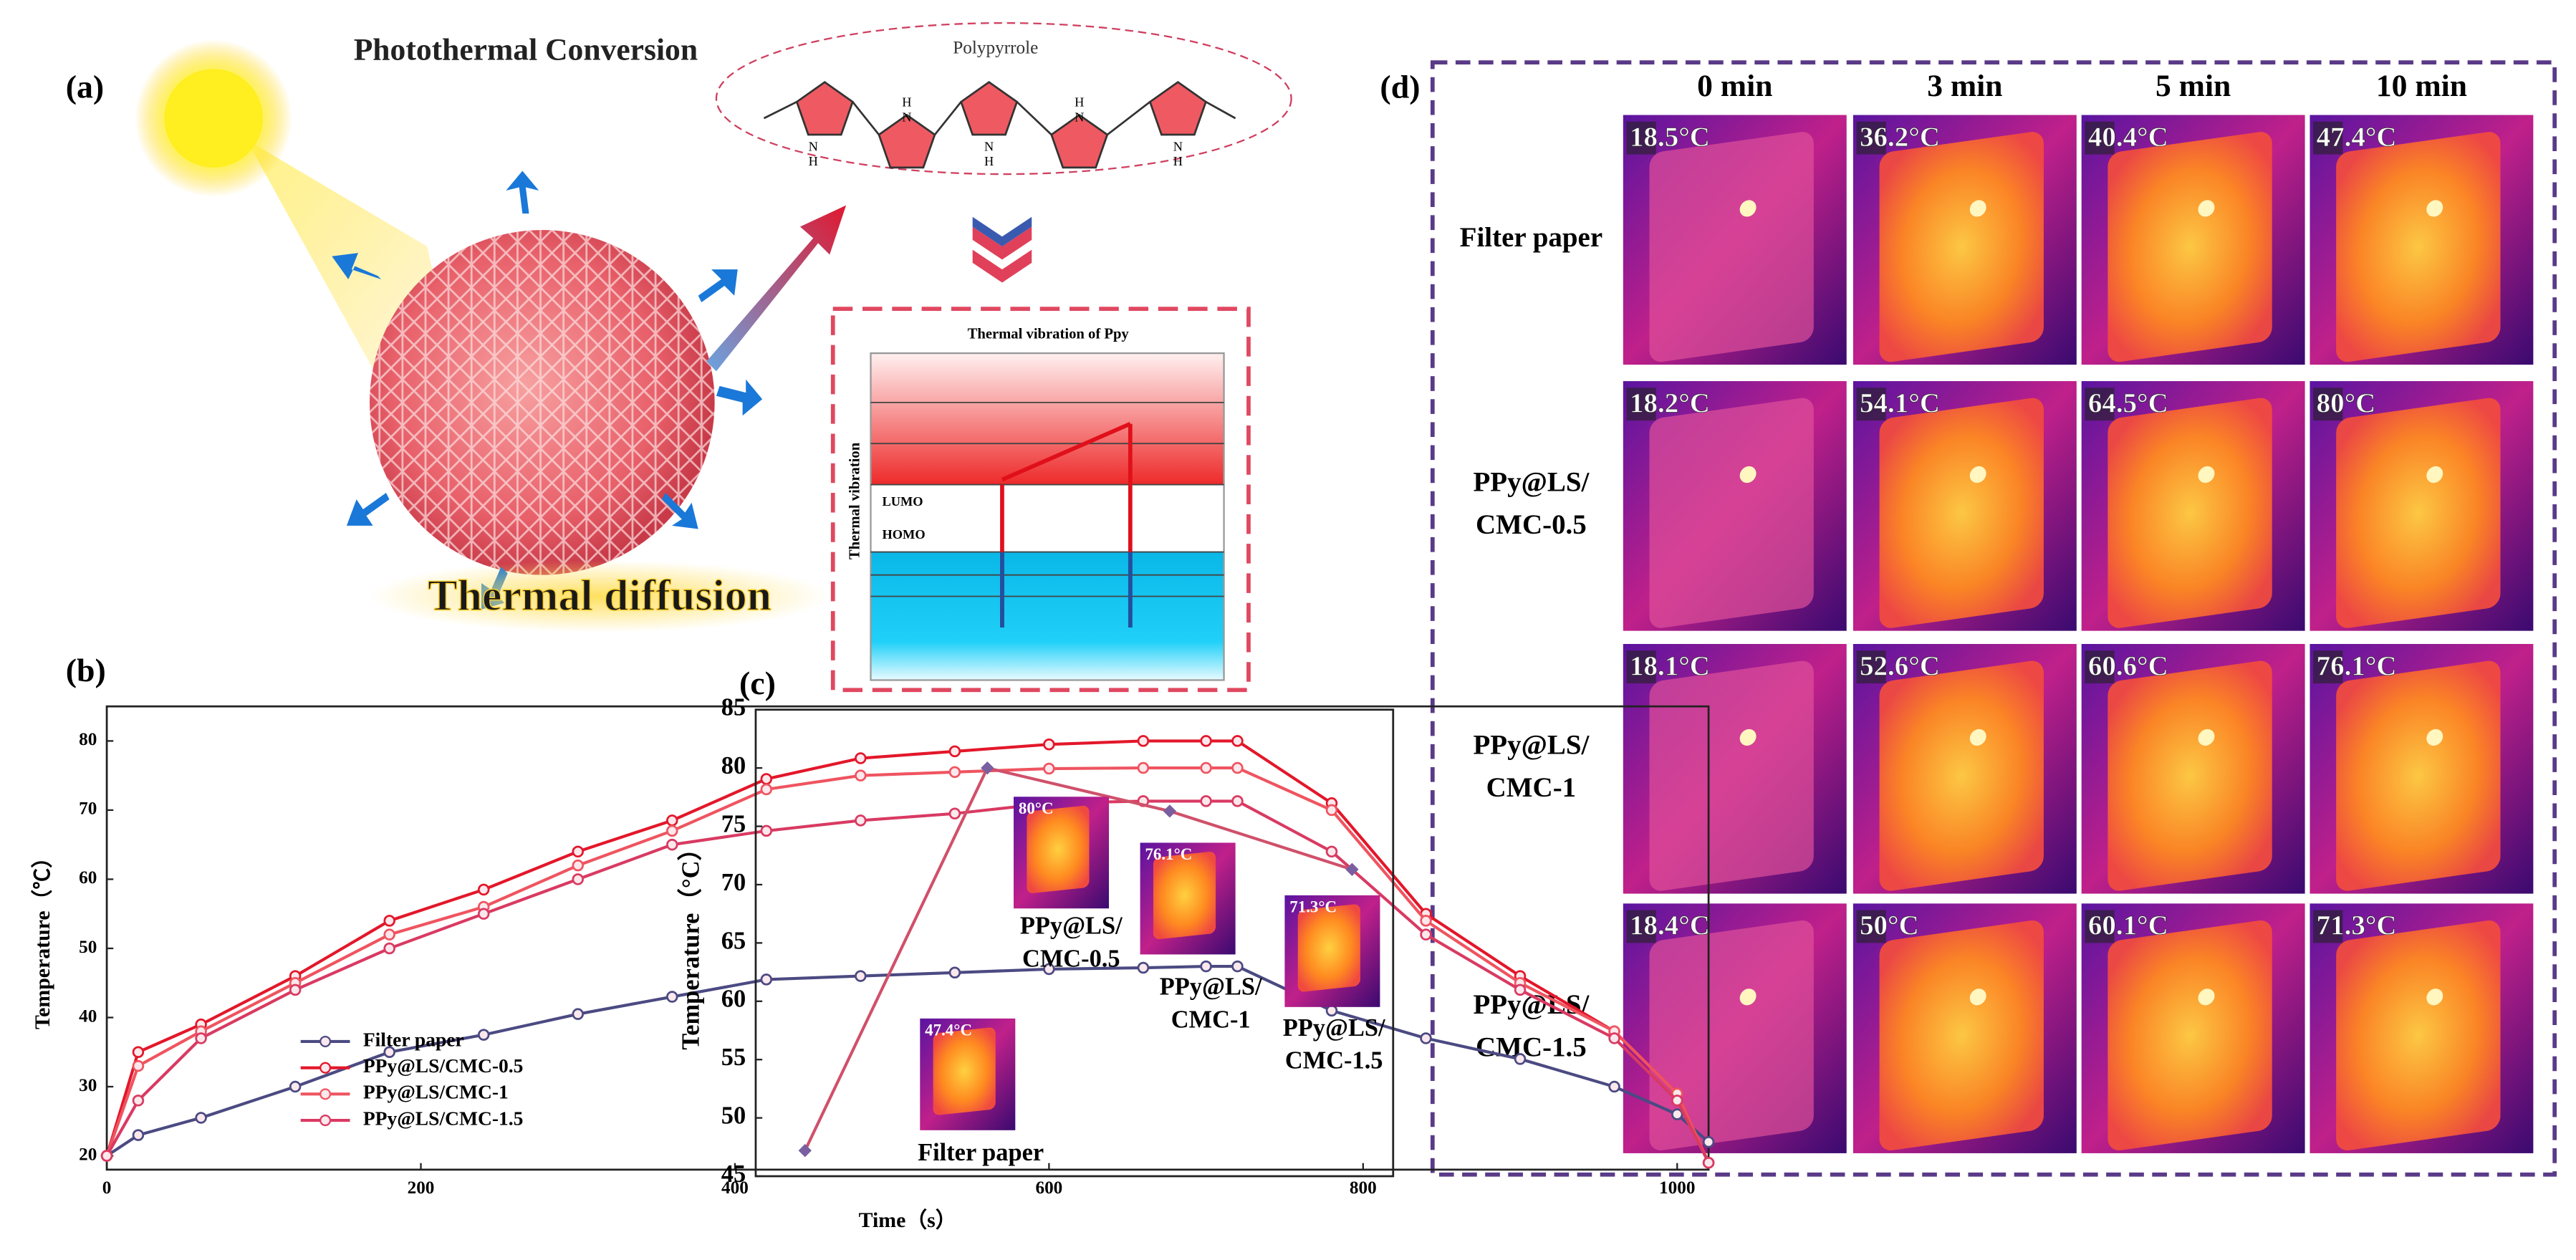 Image resolution: width=2576 pixels, height=1260 pixels. Describe the element at coordinates (1048, 1188) in the screenshot. I see `x-tick-label: 600` at that location.